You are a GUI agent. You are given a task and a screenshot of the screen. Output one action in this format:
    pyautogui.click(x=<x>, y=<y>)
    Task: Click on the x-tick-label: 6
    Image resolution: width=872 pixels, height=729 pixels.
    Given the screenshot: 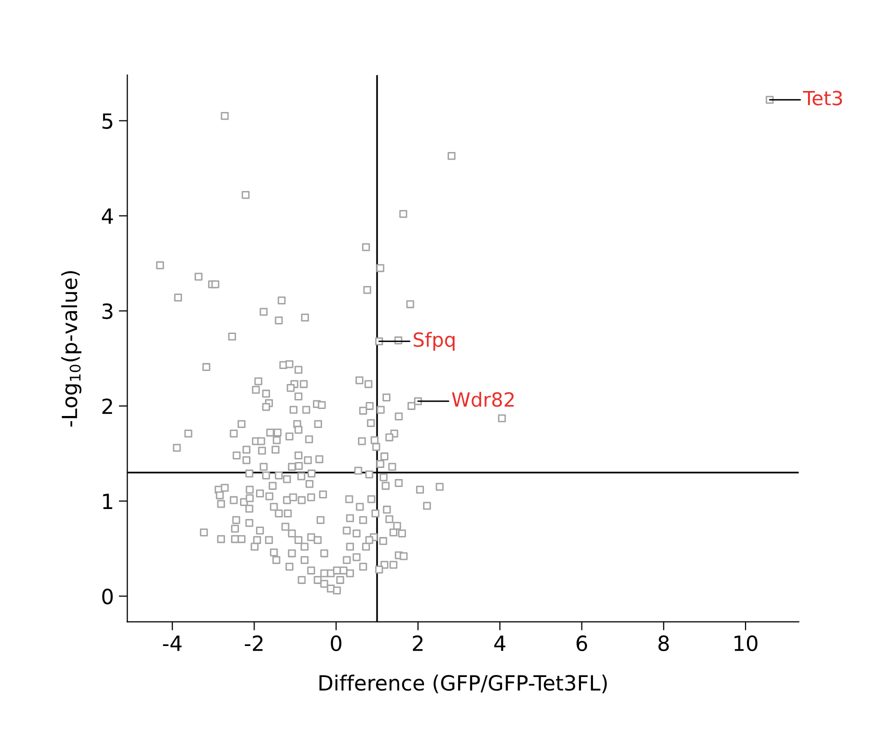 What is the action you would take?
    pyautogui.click(x=582, y=643)
    